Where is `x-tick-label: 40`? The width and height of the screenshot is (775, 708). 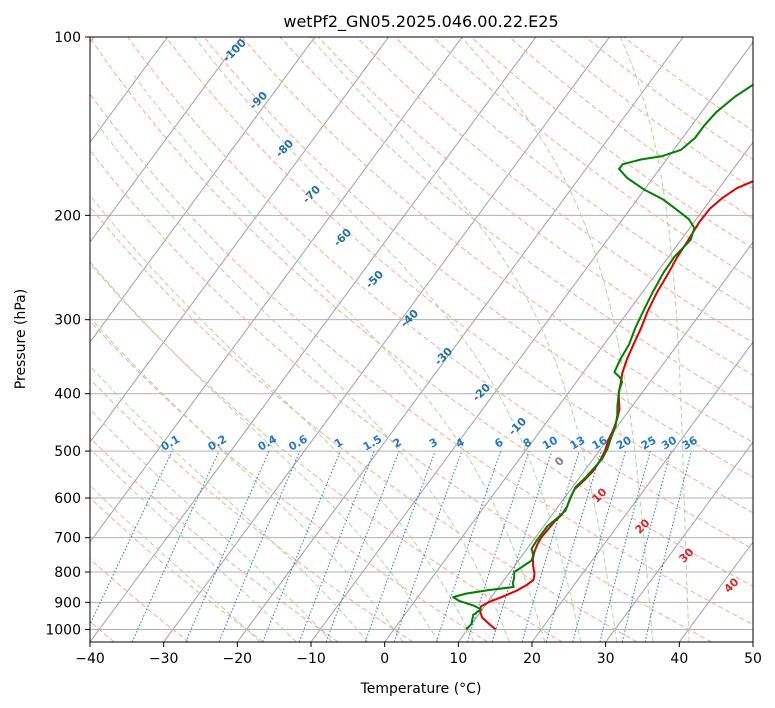 x-tick-label: 40 is located at coordinates (679, 659).